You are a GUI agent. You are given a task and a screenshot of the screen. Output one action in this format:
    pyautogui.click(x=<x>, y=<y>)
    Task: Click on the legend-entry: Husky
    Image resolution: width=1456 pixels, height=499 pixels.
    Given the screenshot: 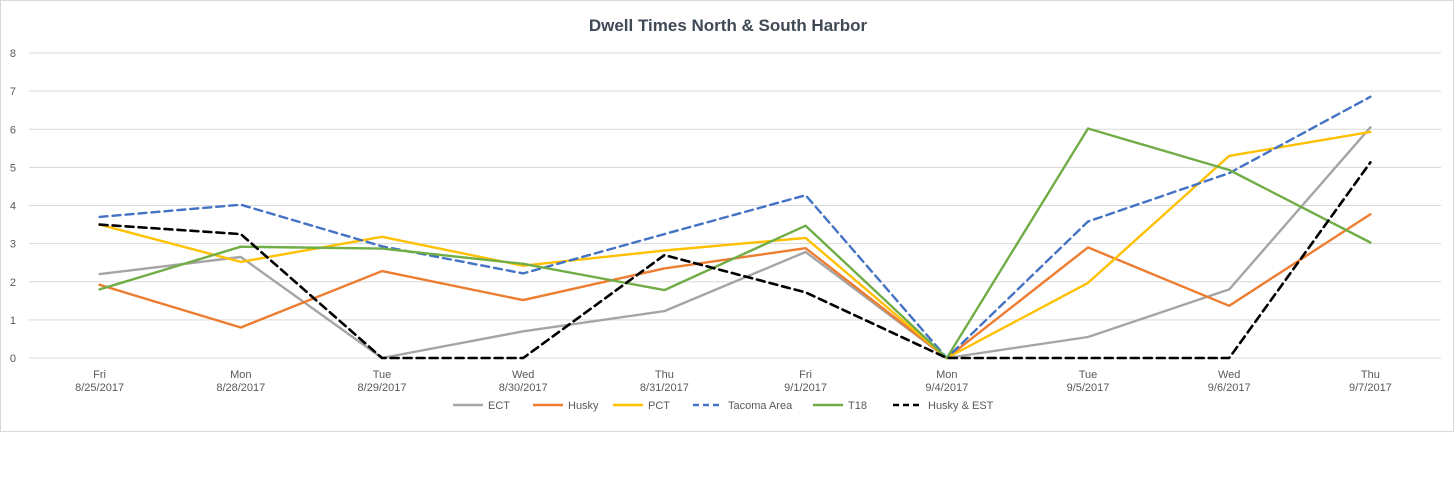 What is the action you would take?
    pyautogui.click(x=566, y=406)
    